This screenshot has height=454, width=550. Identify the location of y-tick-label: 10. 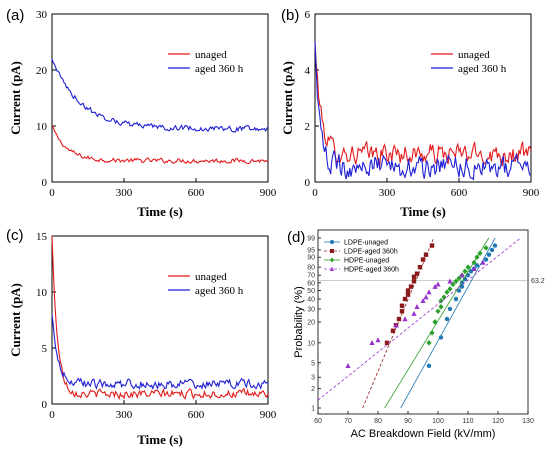
(42, 293).